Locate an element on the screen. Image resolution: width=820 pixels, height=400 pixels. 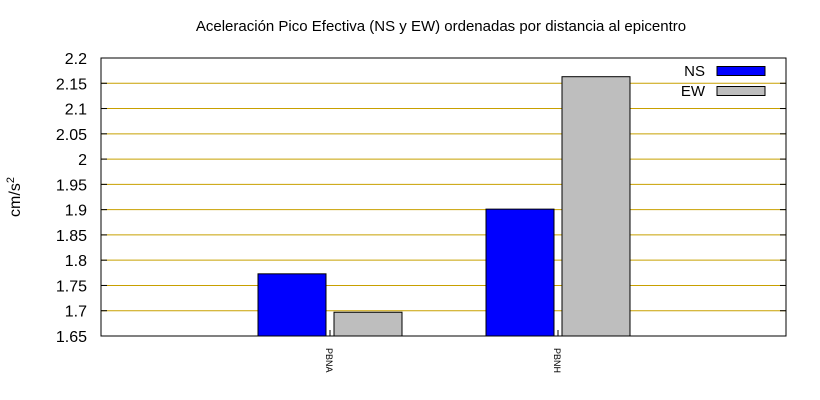
y-tick-label: 2.15 is located at coordinates (71, 84).